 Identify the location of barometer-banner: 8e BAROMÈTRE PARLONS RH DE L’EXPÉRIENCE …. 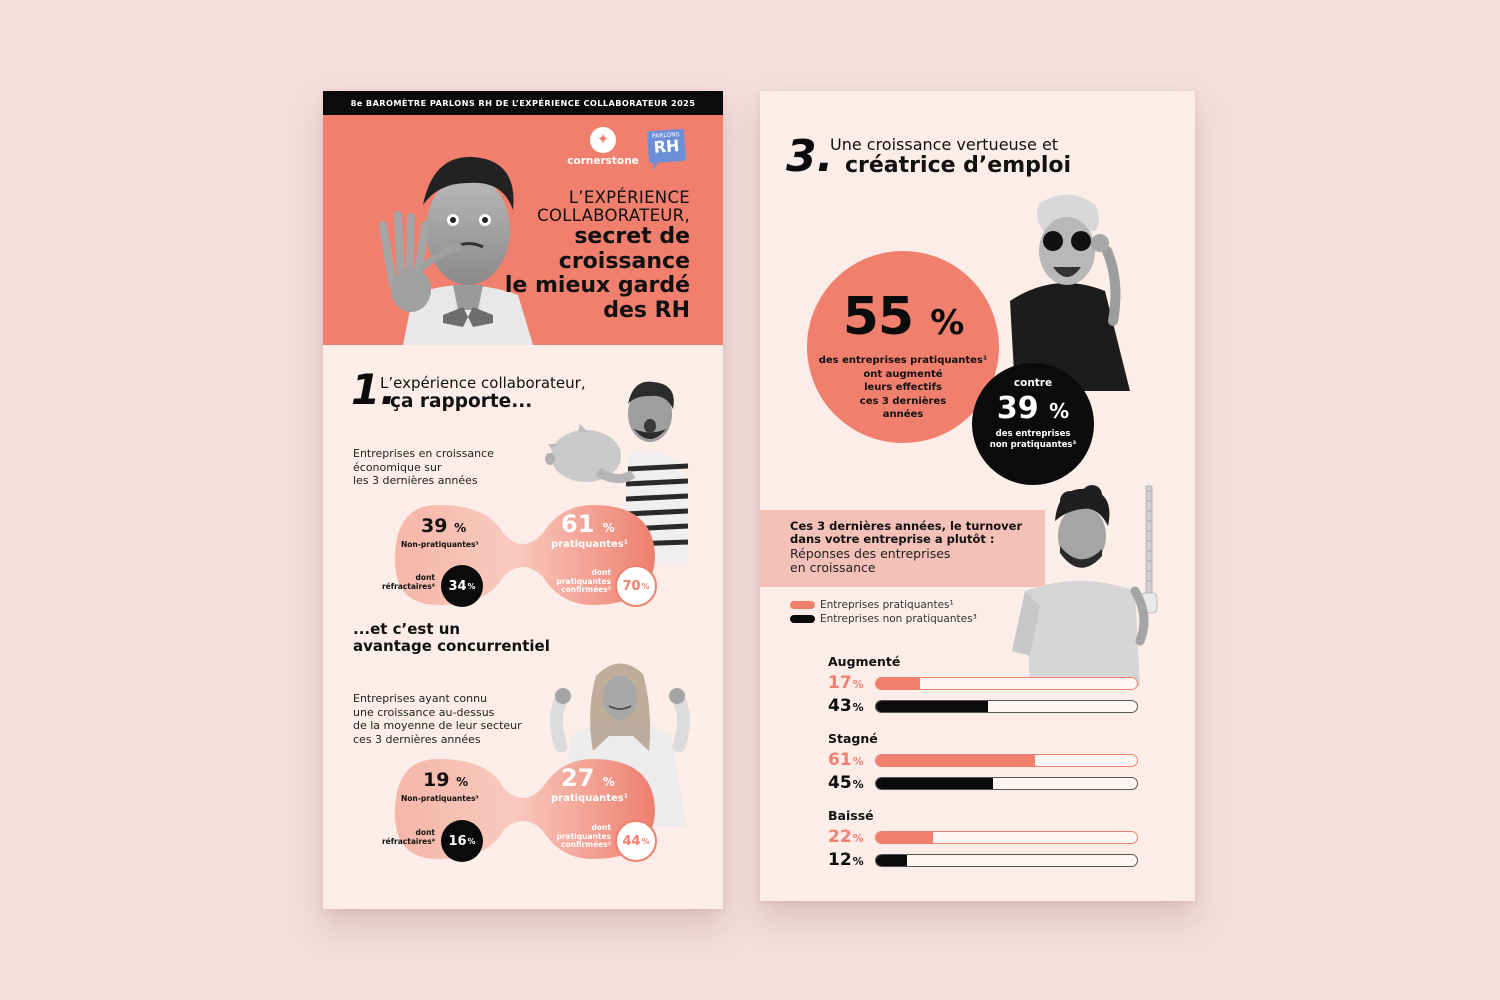
(523, 103).